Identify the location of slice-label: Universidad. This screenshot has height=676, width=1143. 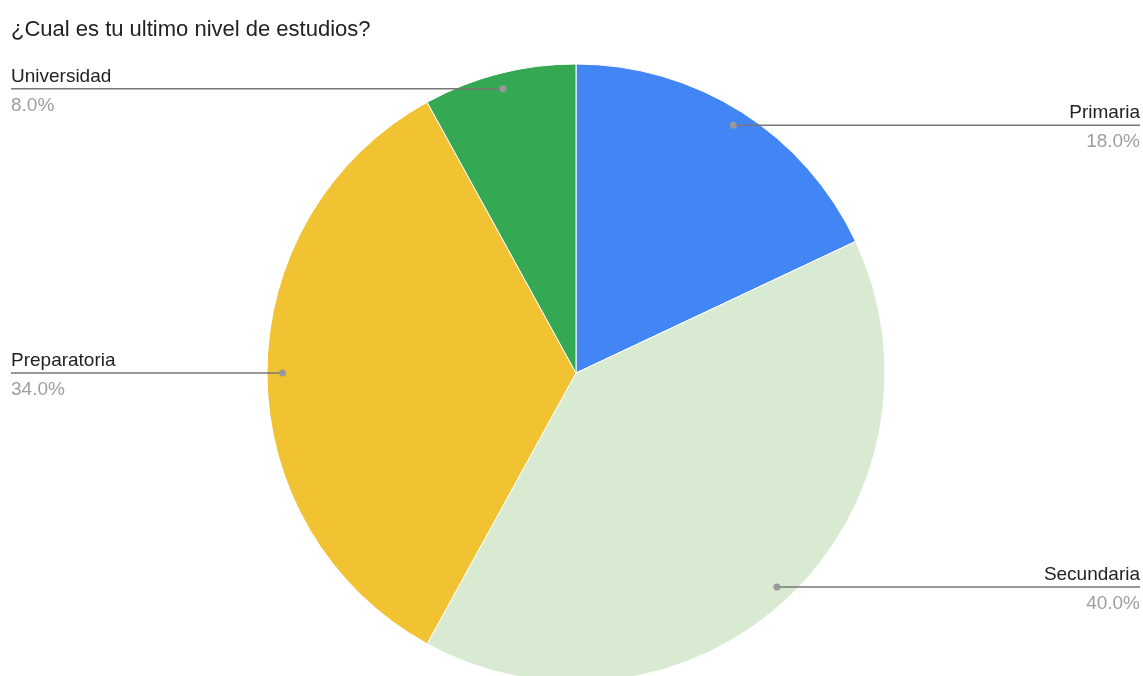
(61, 75).